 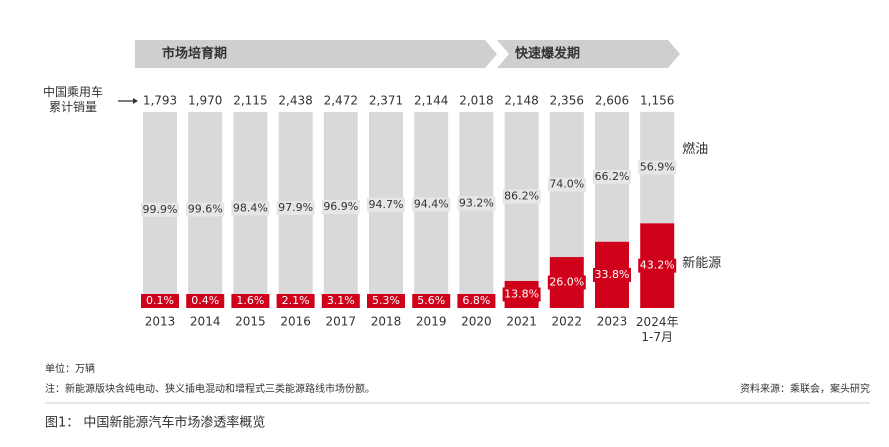 I want to click on total-label: 2,606, so click(x=612, y=101).